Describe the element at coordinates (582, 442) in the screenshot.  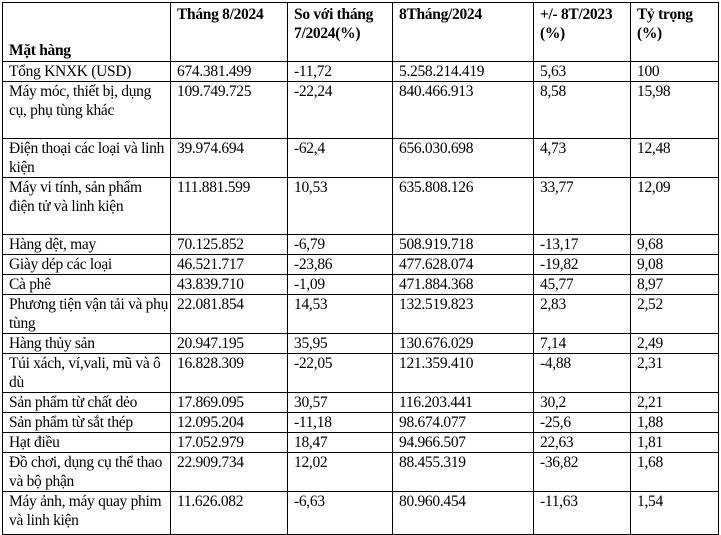
I see `cell-change-yoy: 22,63` at that location.